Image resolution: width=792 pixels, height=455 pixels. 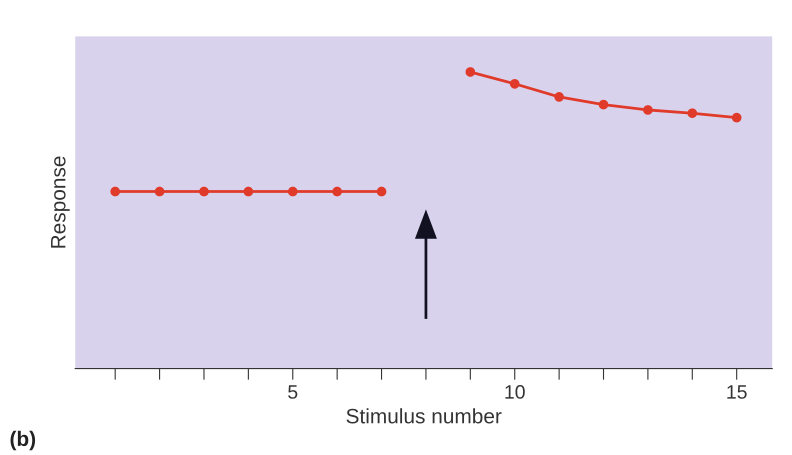 I want to click on y-axis-title: Response, so click(x=60, y=202).